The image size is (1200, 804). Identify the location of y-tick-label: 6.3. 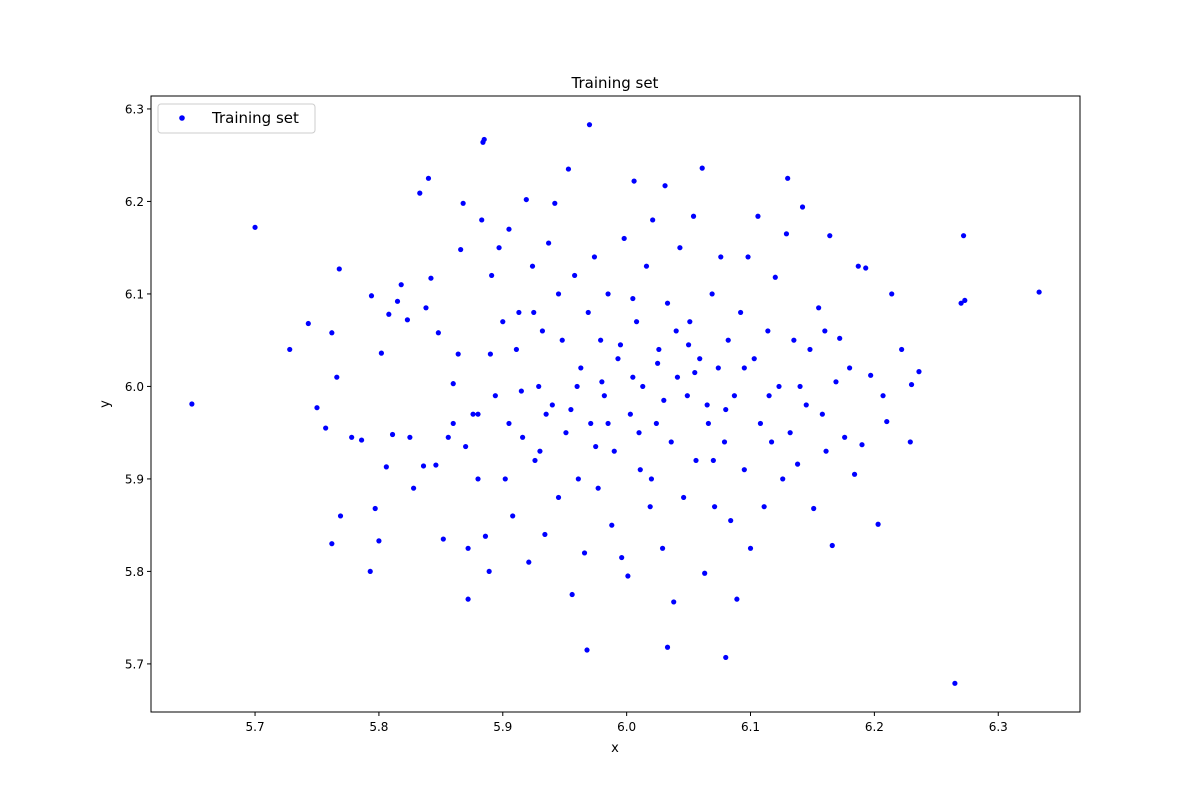
(134, 109).